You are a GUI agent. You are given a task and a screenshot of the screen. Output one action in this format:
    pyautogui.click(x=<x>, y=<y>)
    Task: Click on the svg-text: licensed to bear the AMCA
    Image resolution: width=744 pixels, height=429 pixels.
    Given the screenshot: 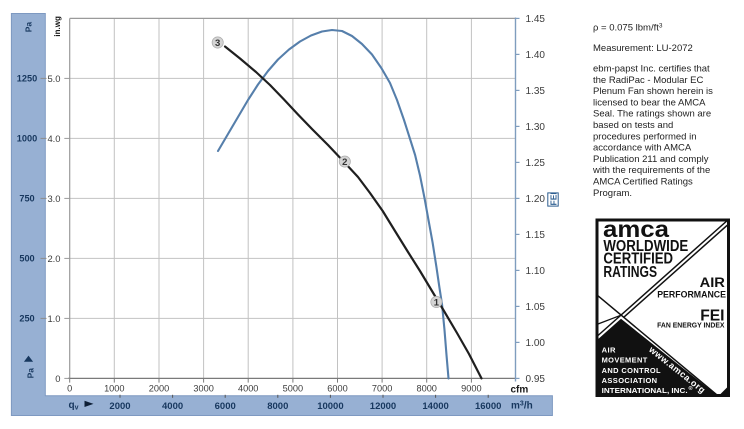 What is the action you would take?
    pyautogui.click(x=649, y=102)
    